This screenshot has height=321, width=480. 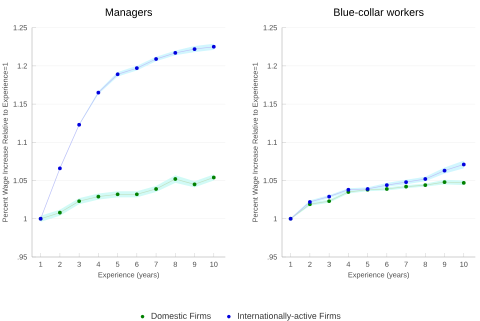 I want to click on chart-title: Blue-collar workers, so click(x=379, y=12).